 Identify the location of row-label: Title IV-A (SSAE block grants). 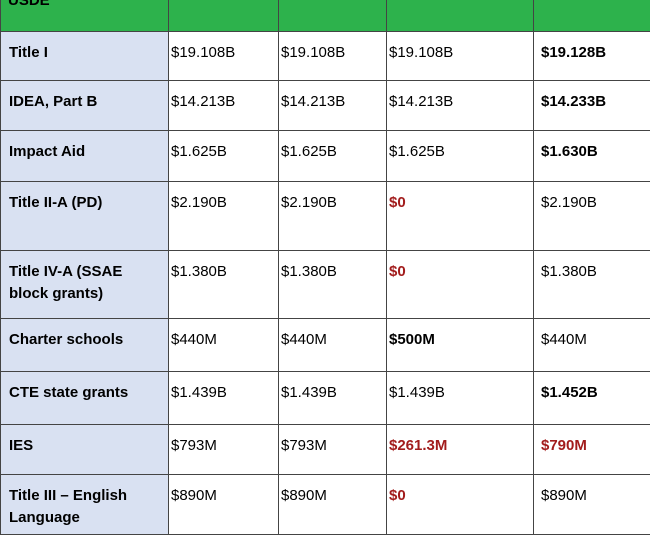
(85, 285).